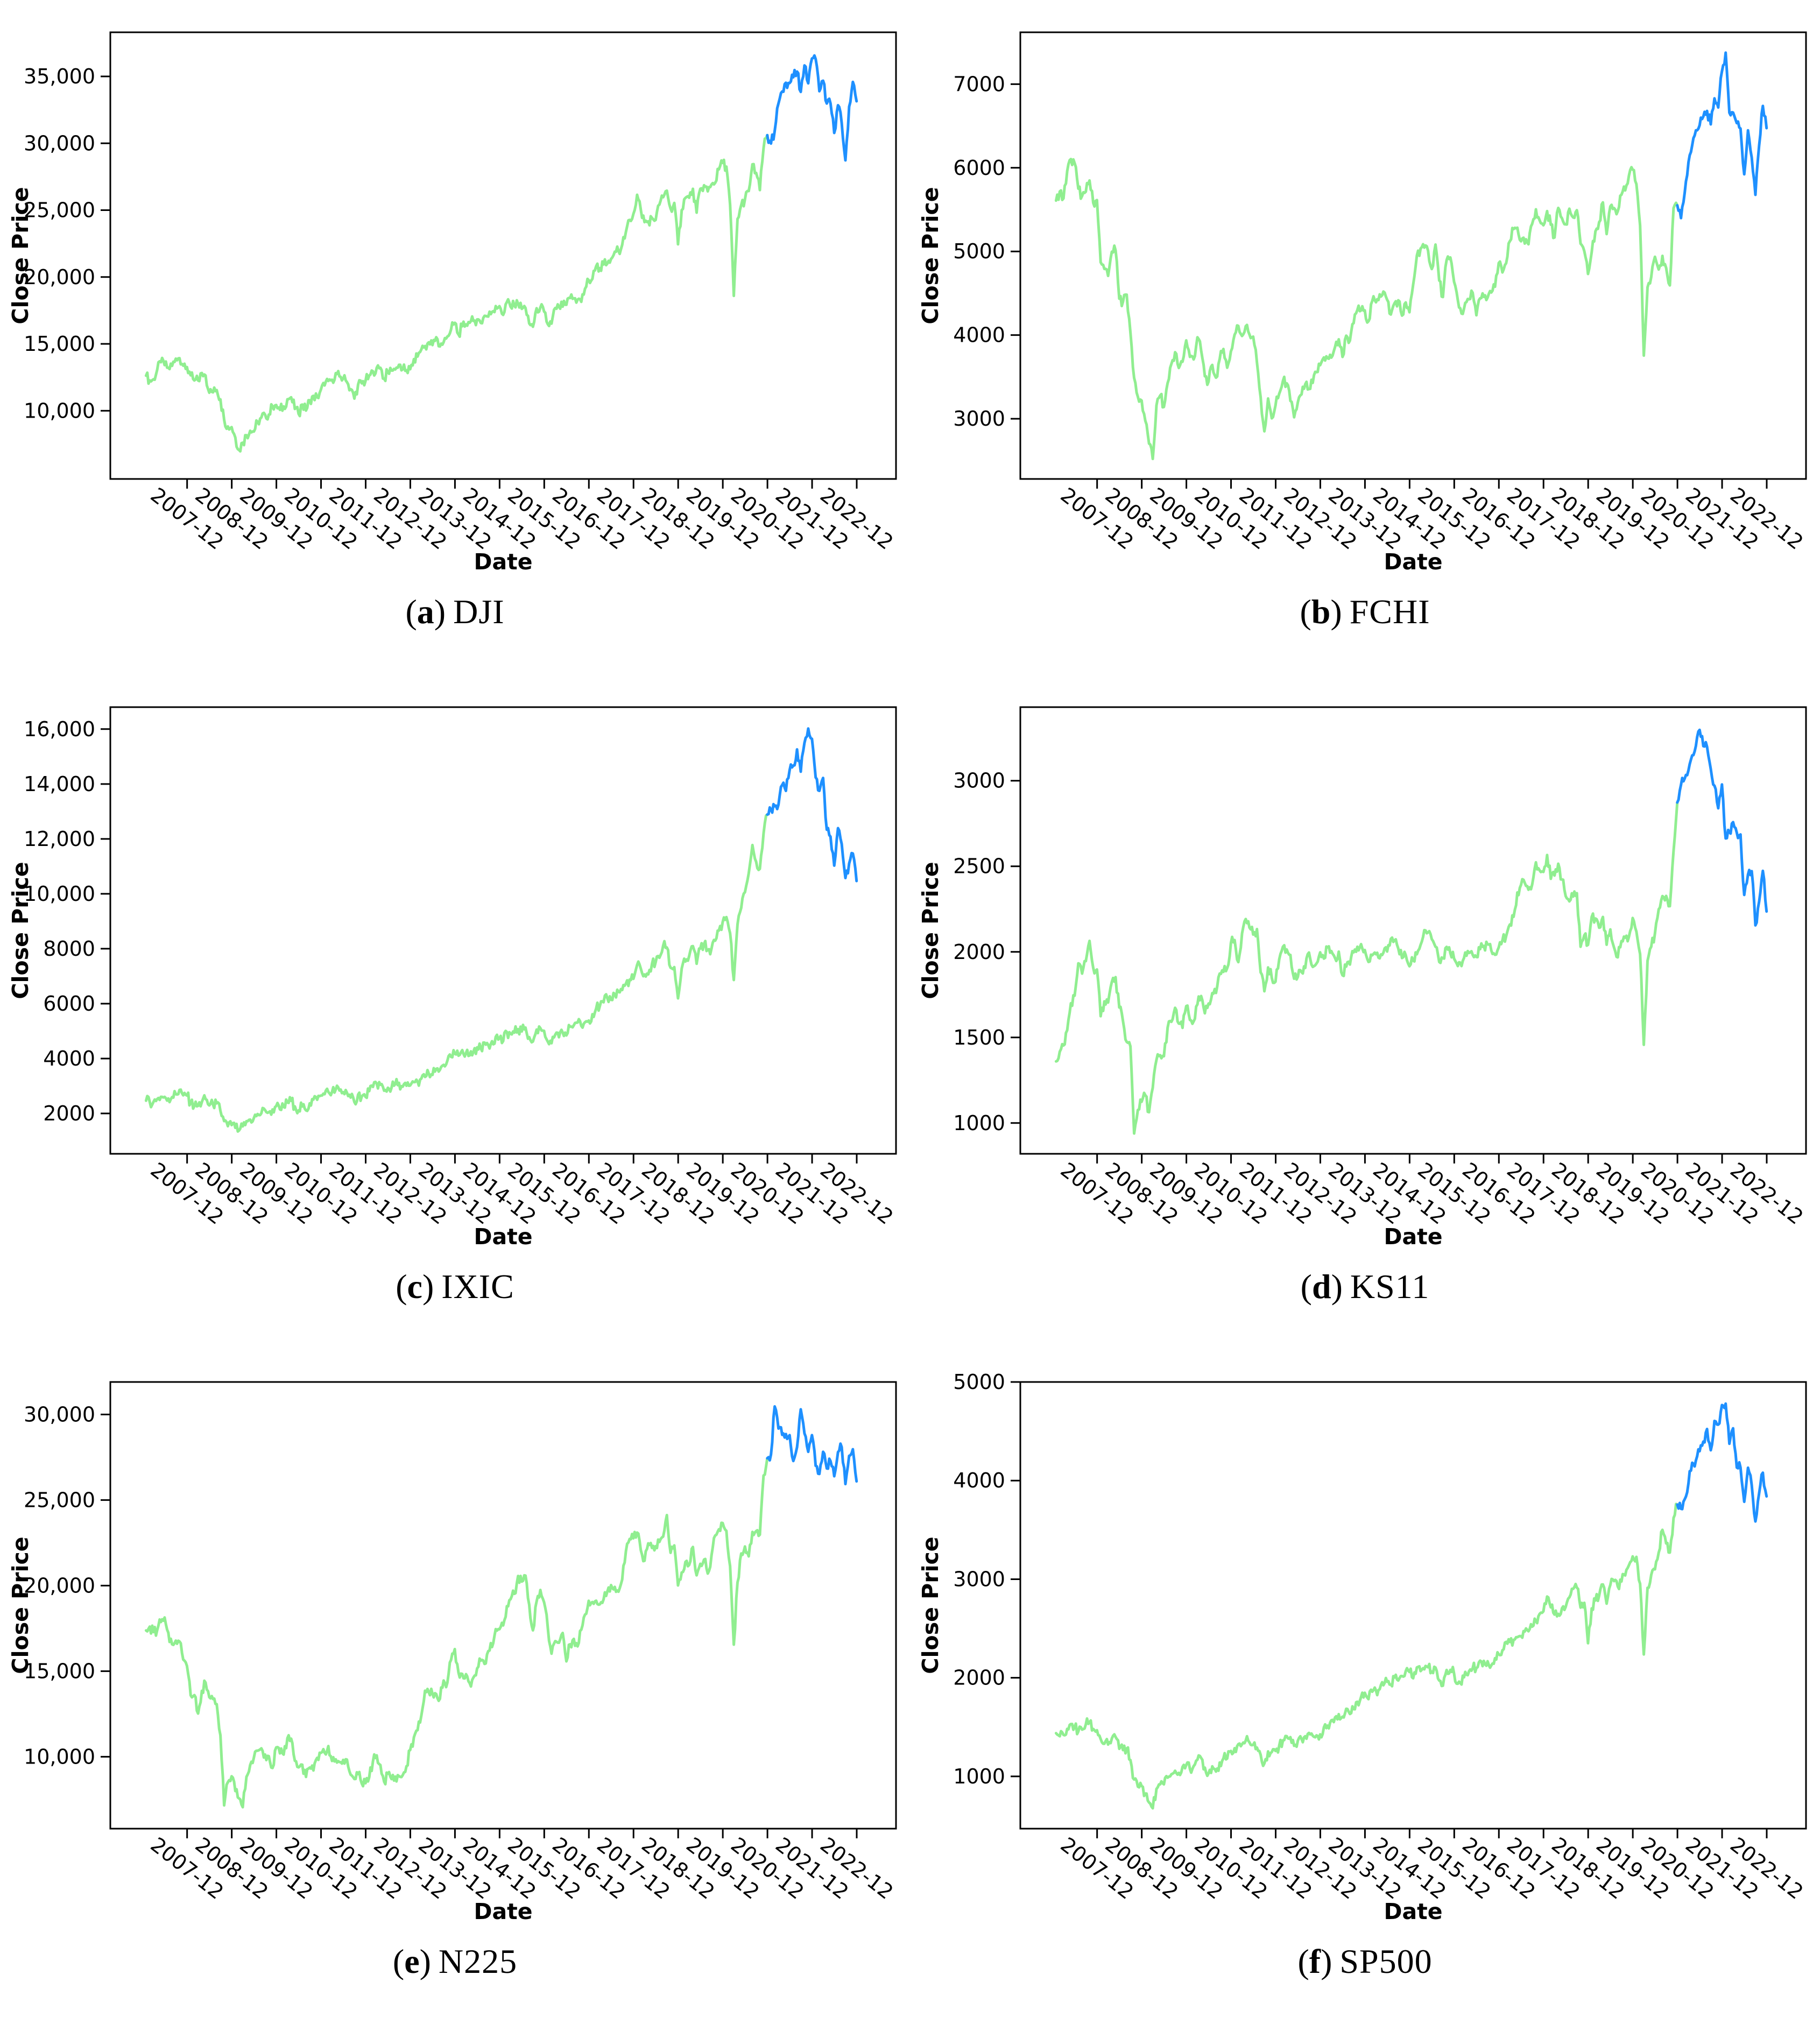 The image size is (1820, 2024). I want to click on caption-letter: a, so click(426, 612).